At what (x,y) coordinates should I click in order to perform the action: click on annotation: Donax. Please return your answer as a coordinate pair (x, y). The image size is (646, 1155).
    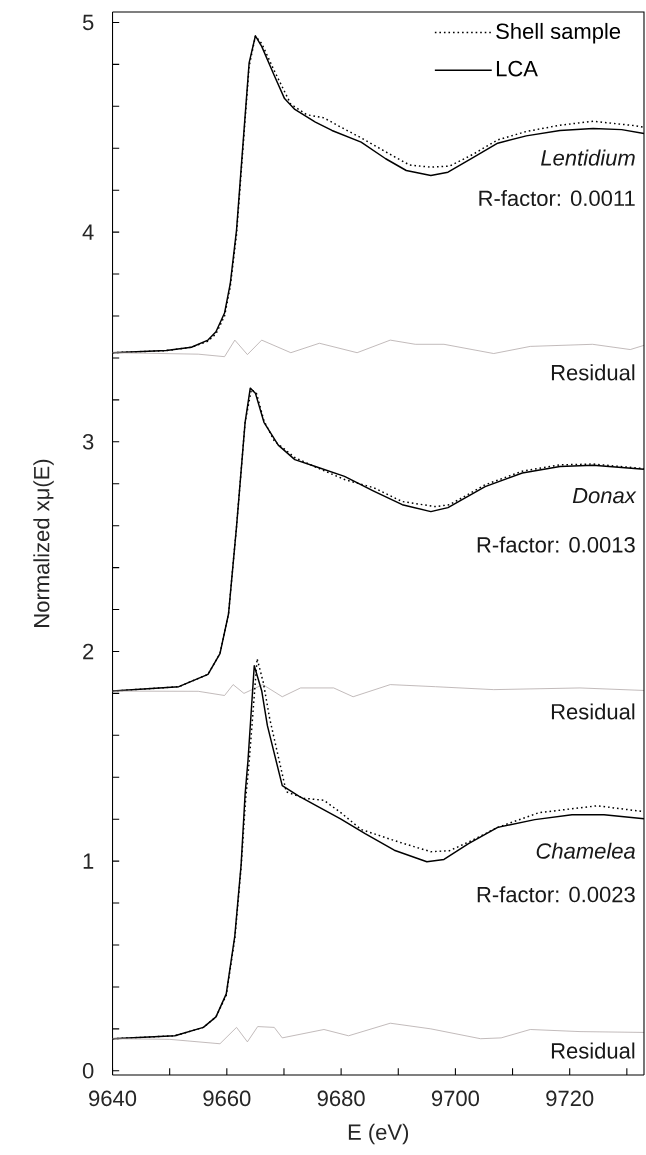
    Looking at the image, I should click on (604, 495).